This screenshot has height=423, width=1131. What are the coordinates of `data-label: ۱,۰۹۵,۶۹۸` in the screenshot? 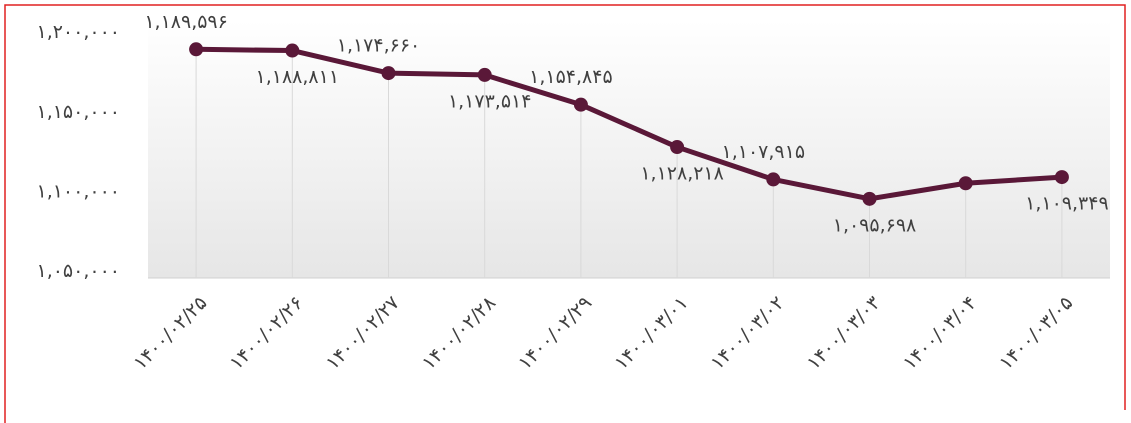 It's located at (875, 225).